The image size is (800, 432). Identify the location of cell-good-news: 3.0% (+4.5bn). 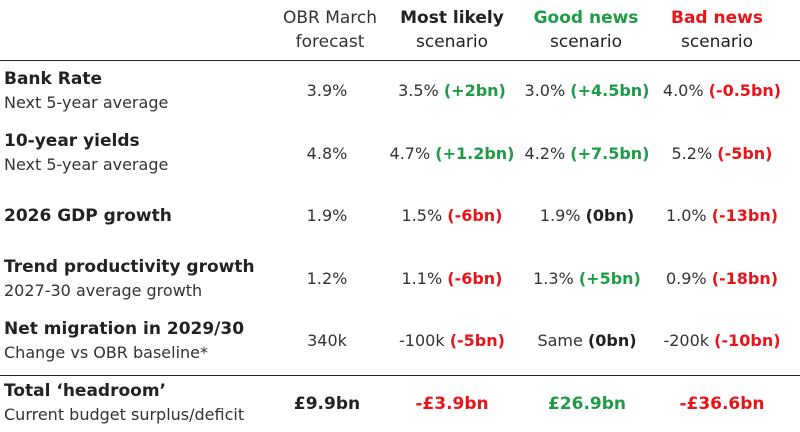
(587, 91).